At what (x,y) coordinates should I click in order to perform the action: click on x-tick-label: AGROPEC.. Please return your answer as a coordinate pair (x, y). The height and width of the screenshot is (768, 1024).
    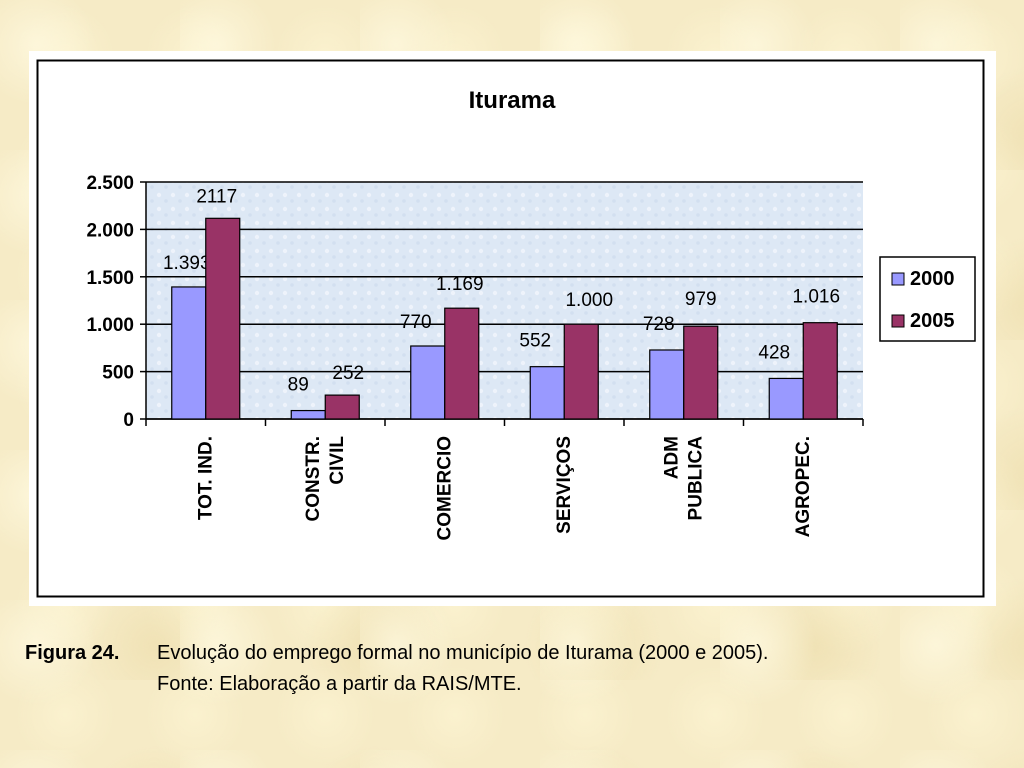
    Looking at the image, I should click on (803, 486).